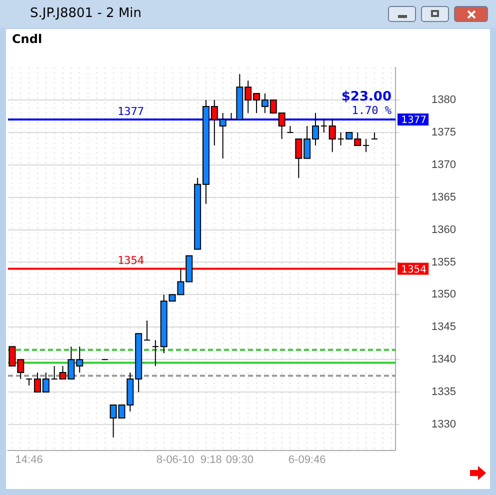 This screenshot has height=495, width=496. What do you see at coordinates (29, 460) in the screenshot?
I see `x-tick-label: 14:46` at bounding box center [29, 460].